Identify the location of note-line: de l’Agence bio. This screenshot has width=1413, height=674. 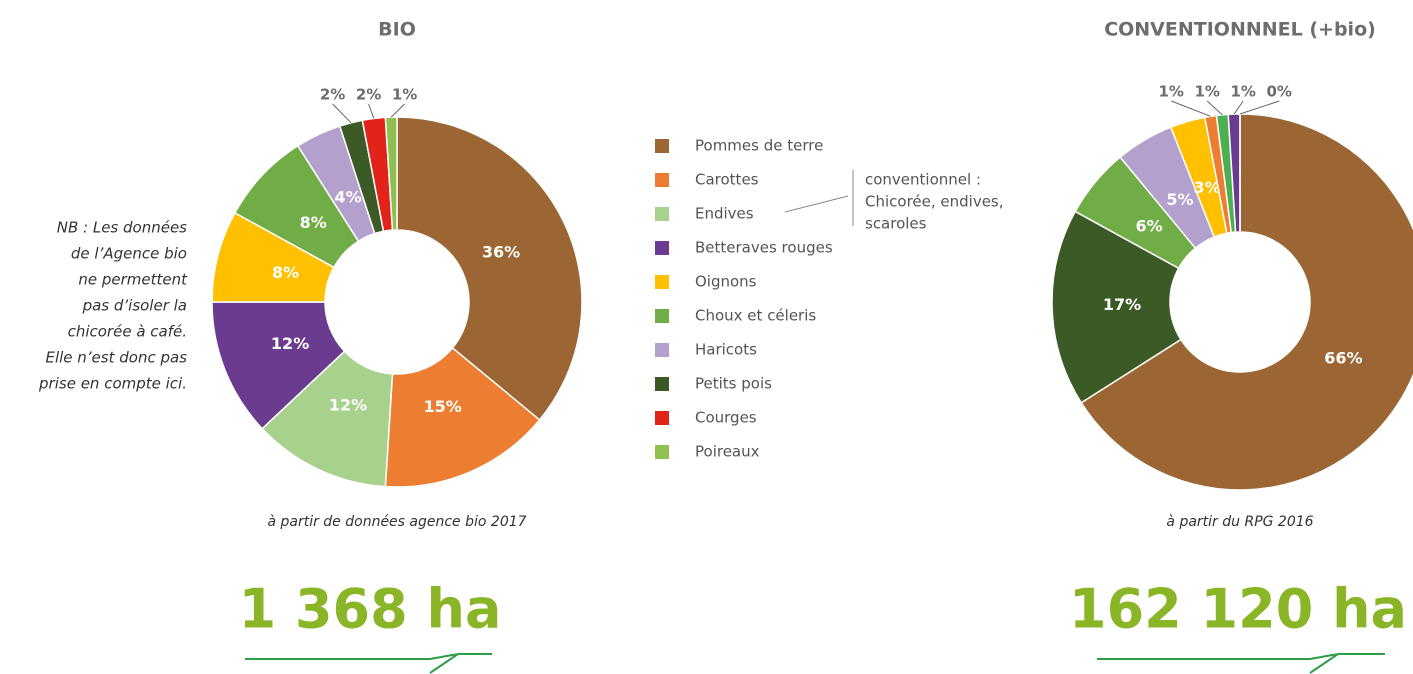
(129, 254).